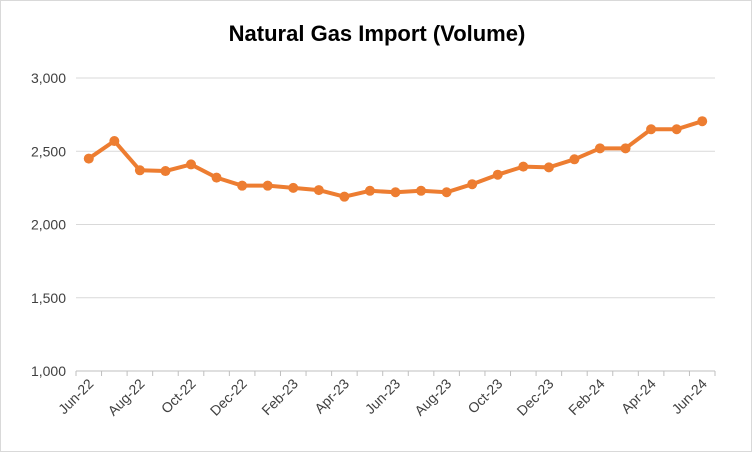 Image resolution: width=752 pixels, height=452 pixels. Describe the element at coordinates (377, 33) in the screenshot. I see `chart-title: Natural Gas Import (Volume)` at that location.